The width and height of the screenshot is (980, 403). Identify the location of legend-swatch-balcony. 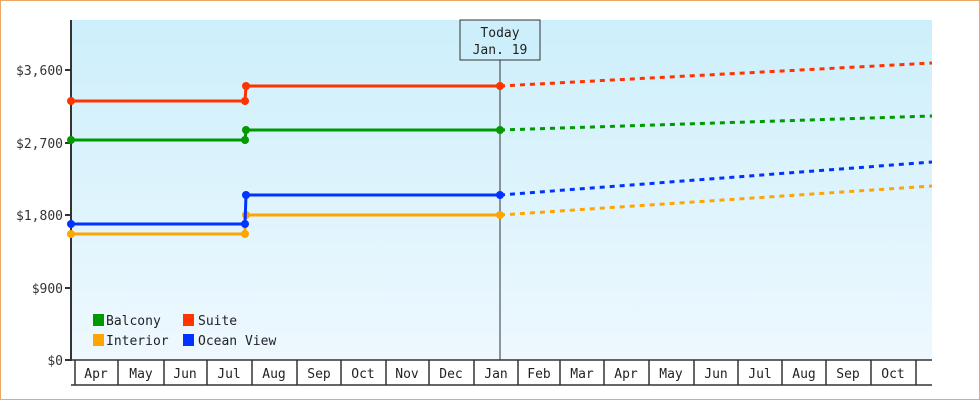
(98, 320).